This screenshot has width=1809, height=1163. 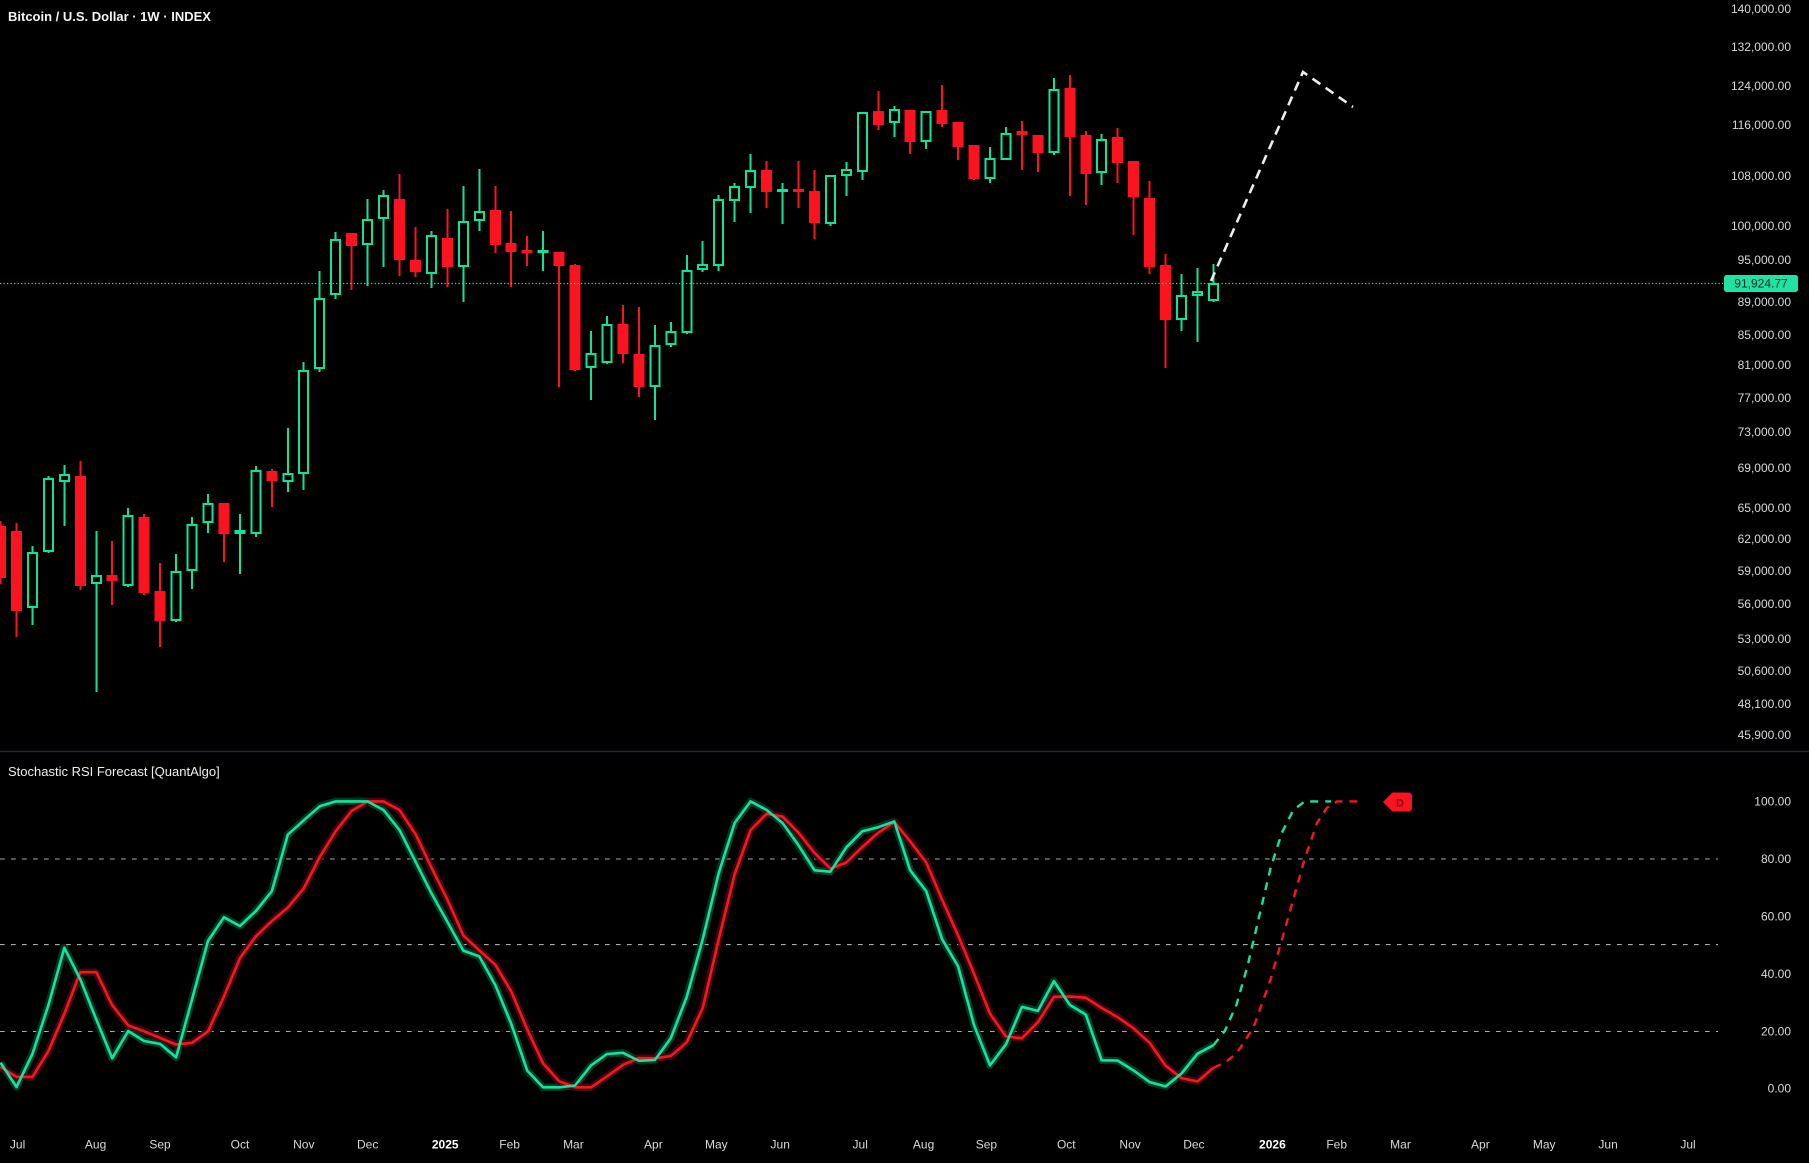 What do you see at coordinates (1780, 1089) in the screenshot?
I see `svg-text: 0.00` at bounding box center [1780, 1089].